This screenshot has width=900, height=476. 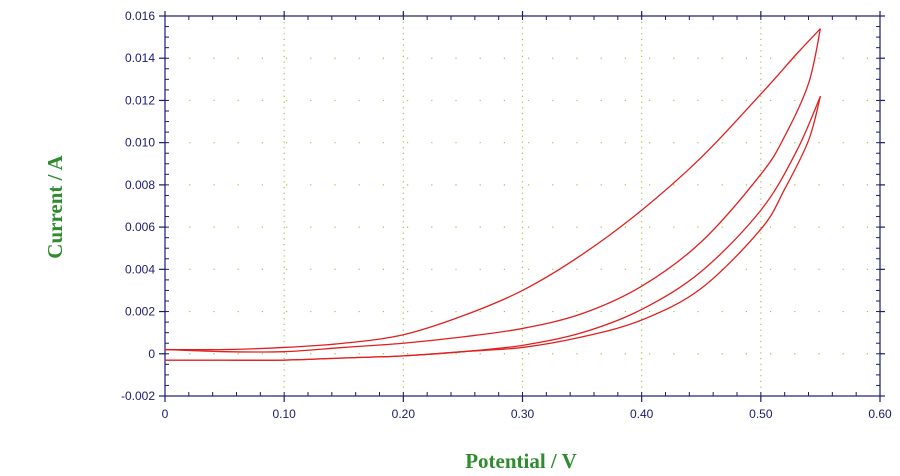 What do you see at coordinates (138, 396) in the screenshot?
I see `y-tick-label-0: -0.002` at bounding box center [138, 396].